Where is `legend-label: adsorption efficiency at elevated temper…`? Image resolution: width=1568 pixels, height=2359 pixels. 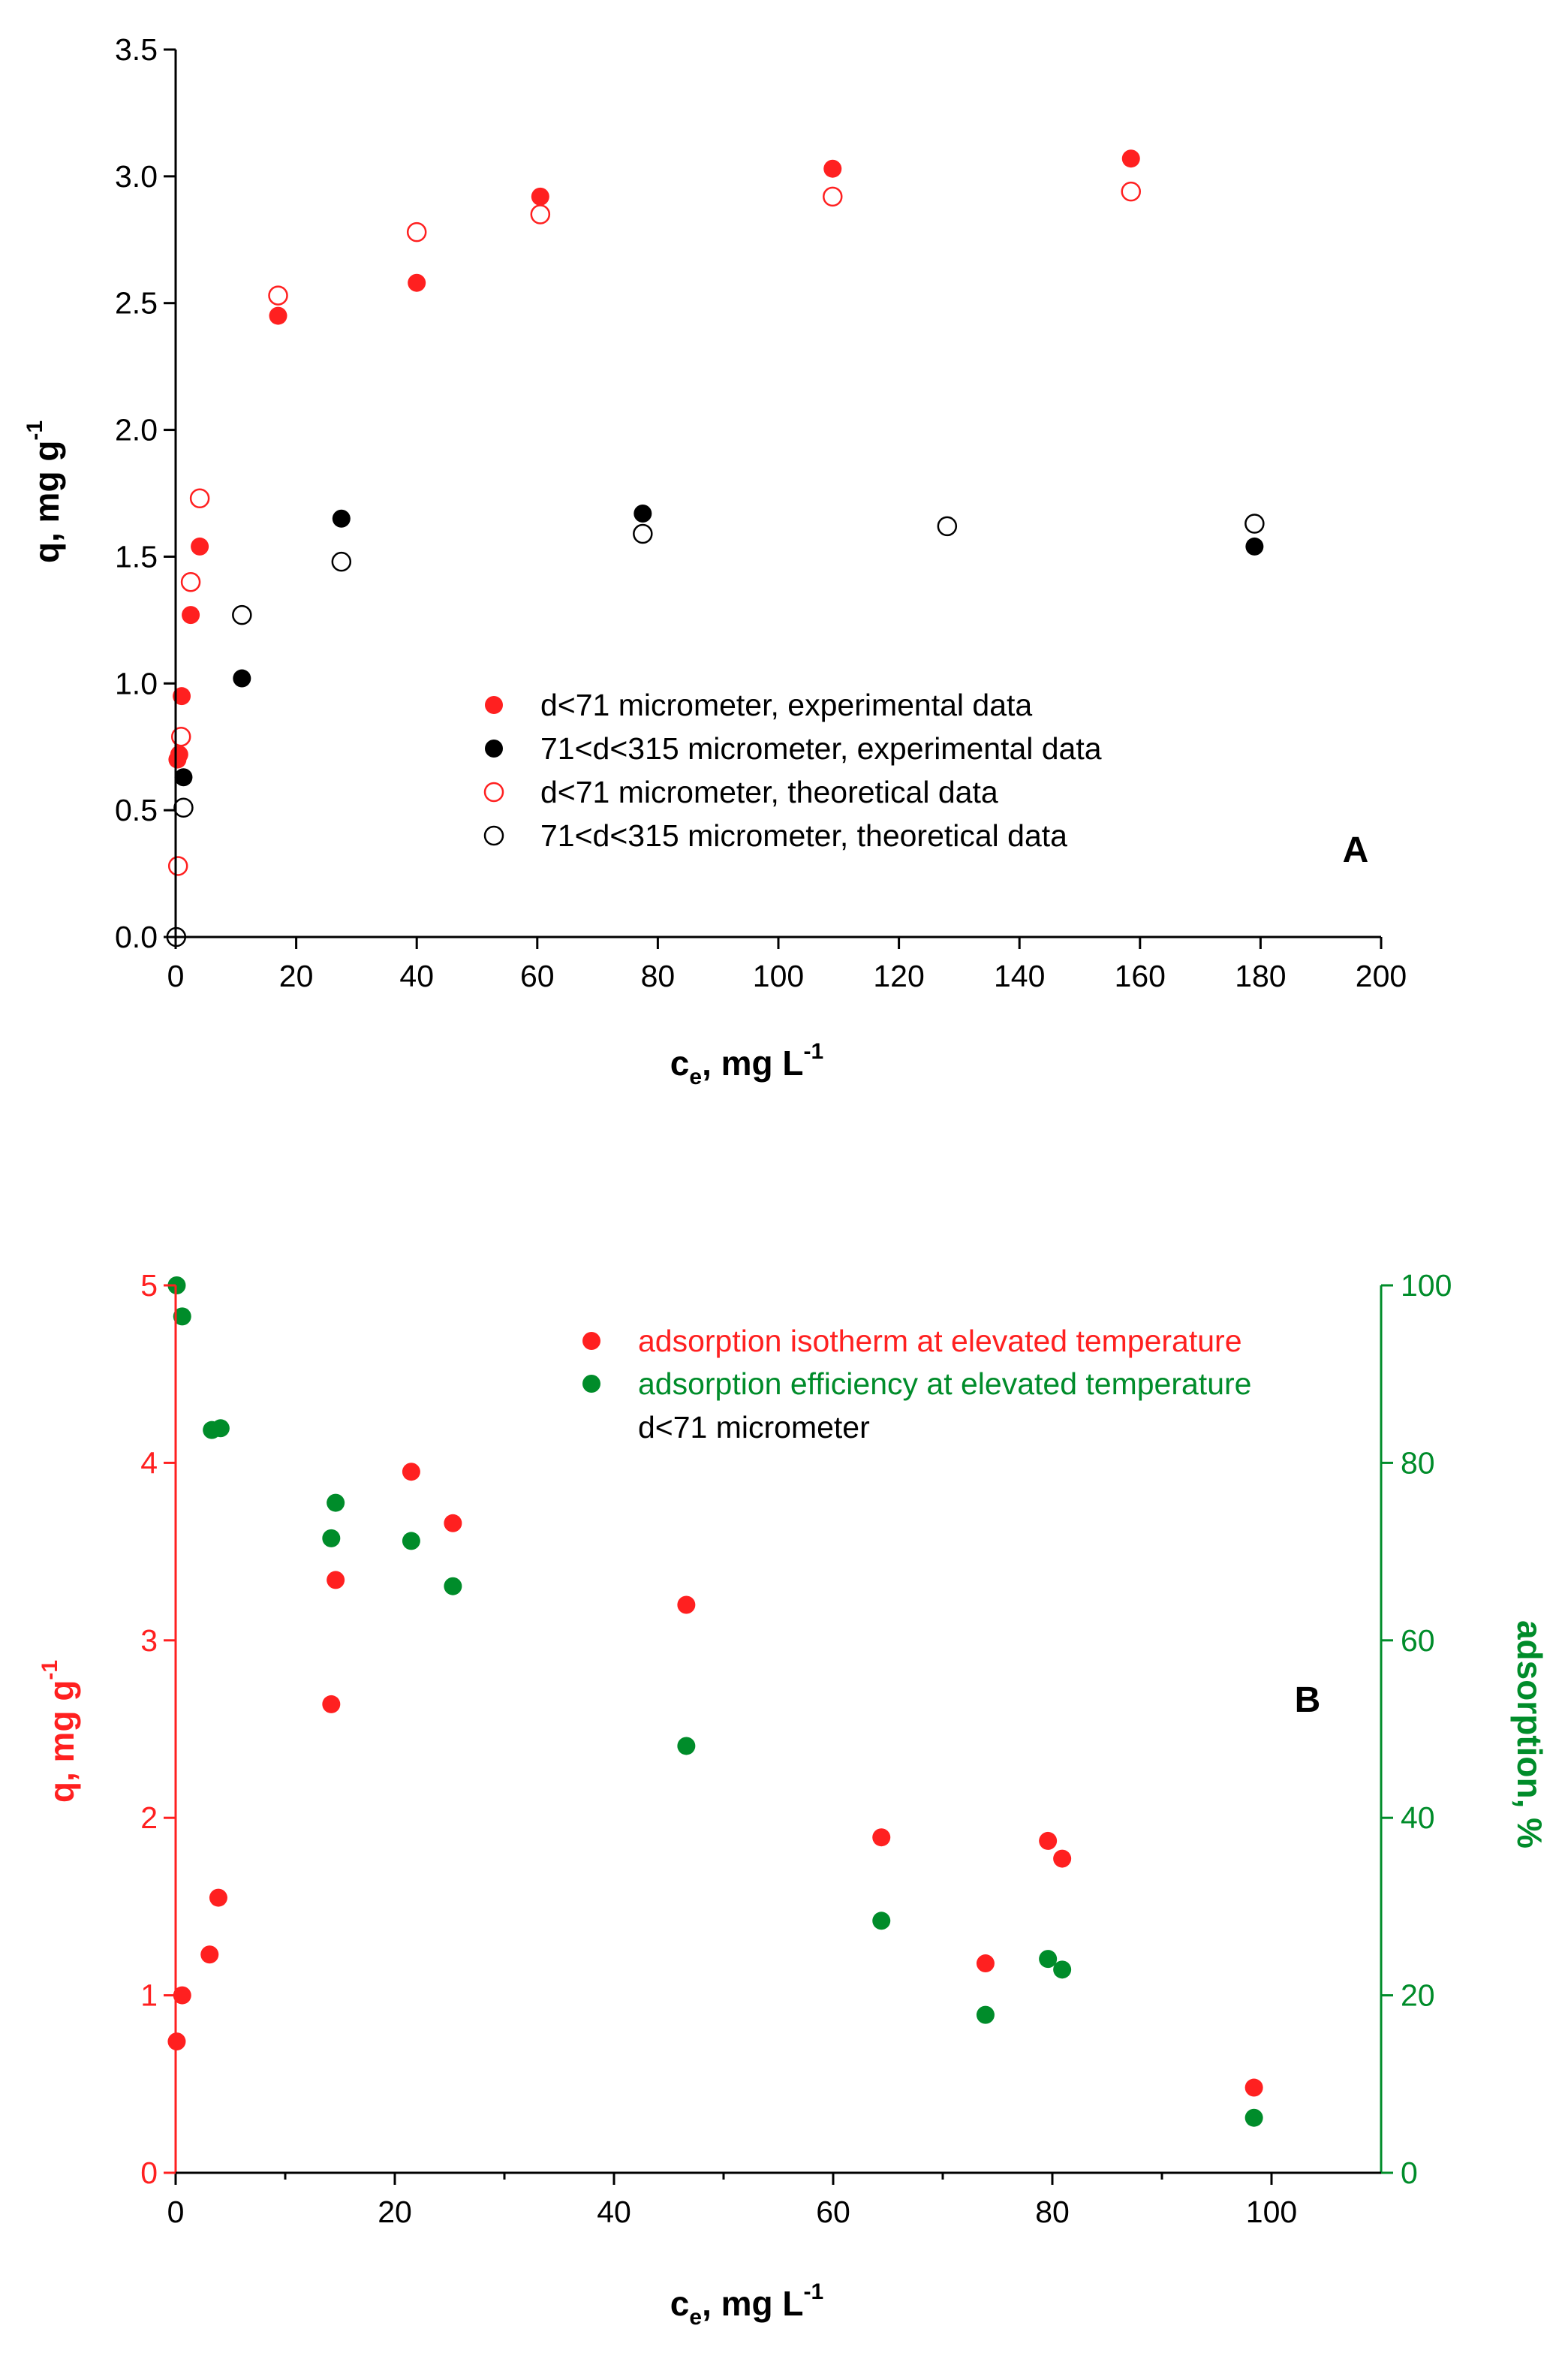
legend-label: adsorption efficiency at elevated temper… is located at coordinates (944, 1383).